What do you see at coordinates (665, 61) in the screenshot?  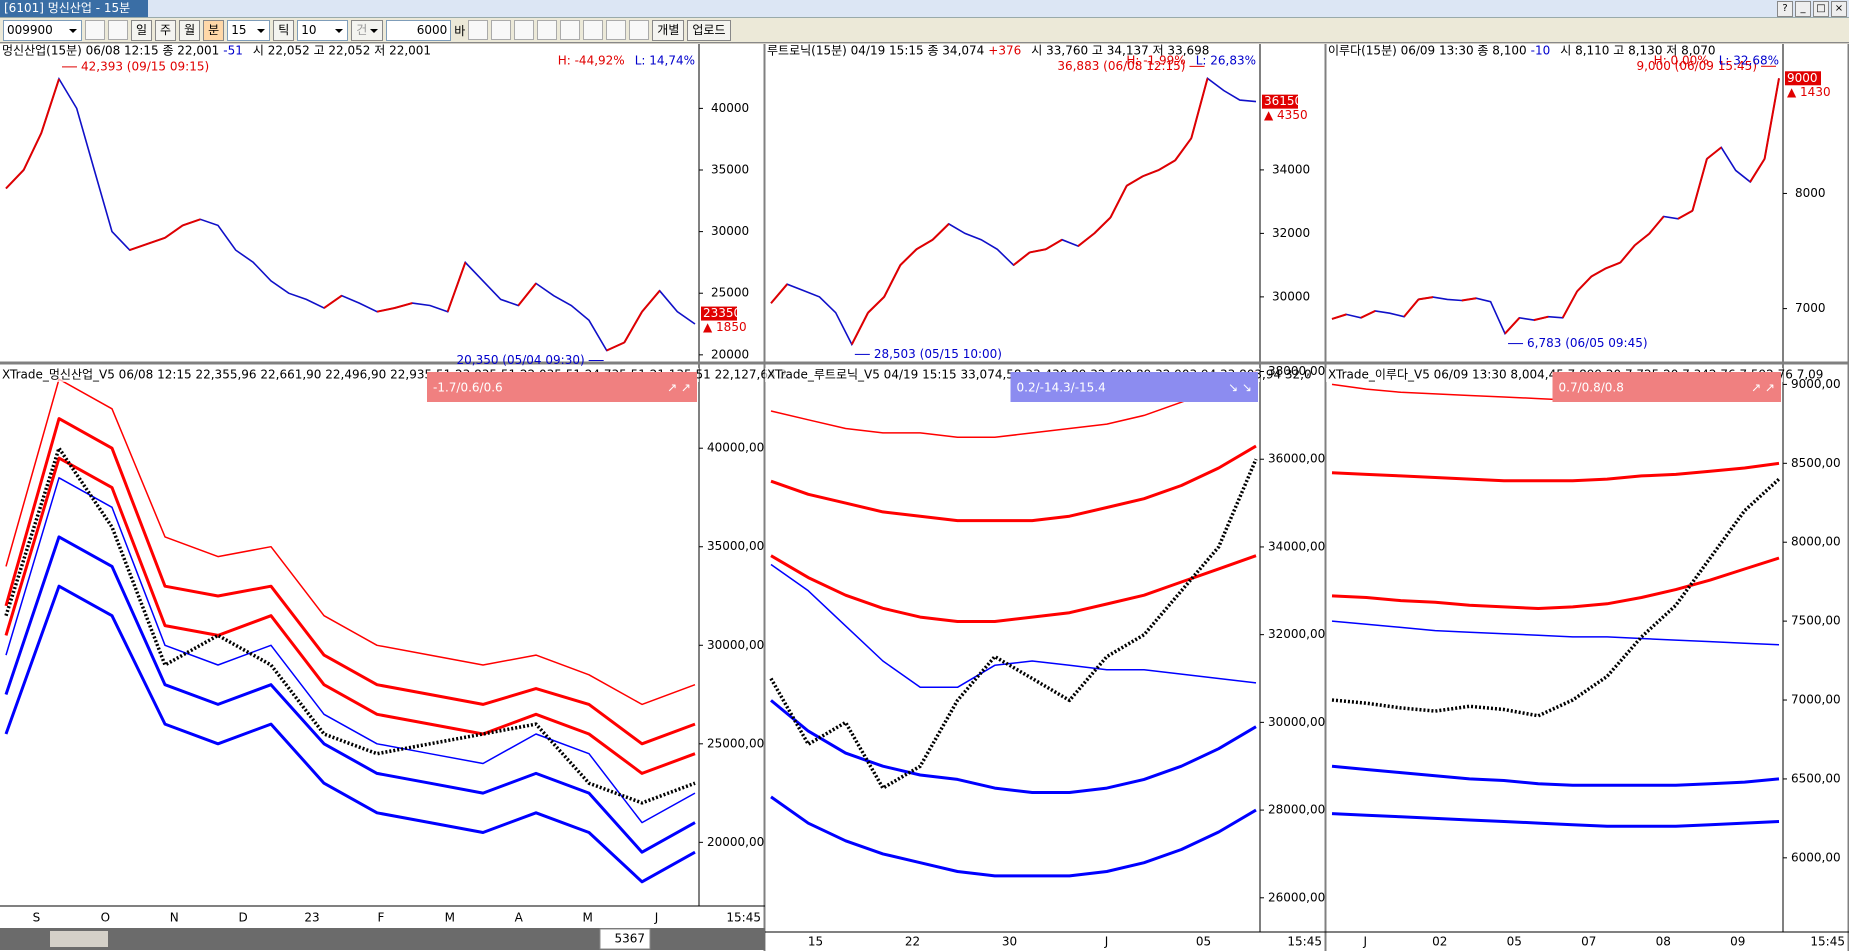 I see `low-pct: L: 14,74%` at bounding box center [665, 61].